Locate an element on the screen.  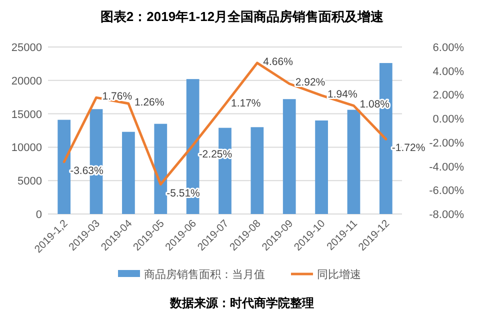
data-label: 1.94% is located at coordinates (343, 94).